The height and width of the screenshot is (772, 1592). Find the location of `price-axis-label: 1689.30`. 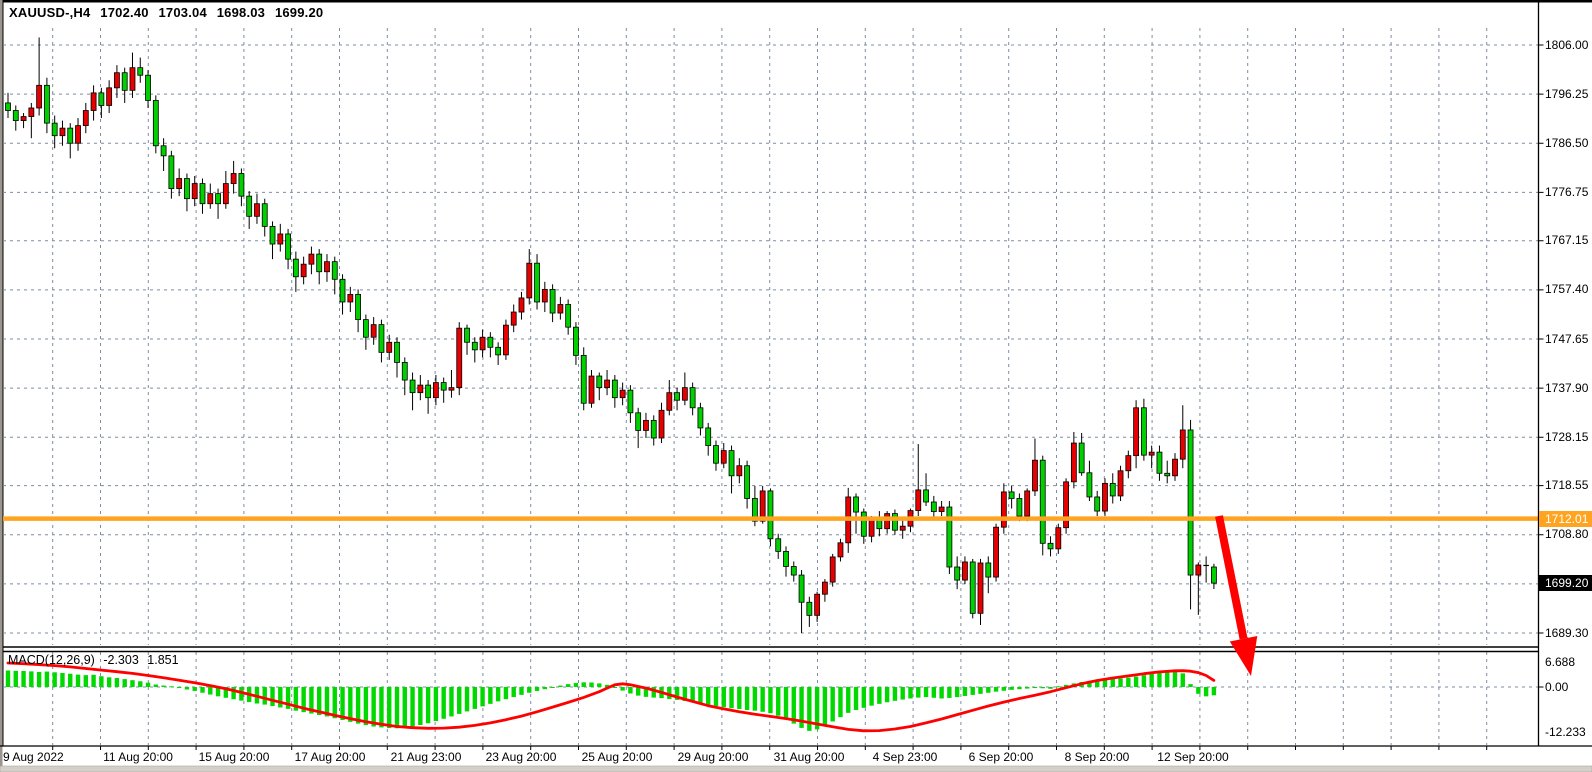

price-axis-label: 1689.30 is located at coordinates (1567, 632).